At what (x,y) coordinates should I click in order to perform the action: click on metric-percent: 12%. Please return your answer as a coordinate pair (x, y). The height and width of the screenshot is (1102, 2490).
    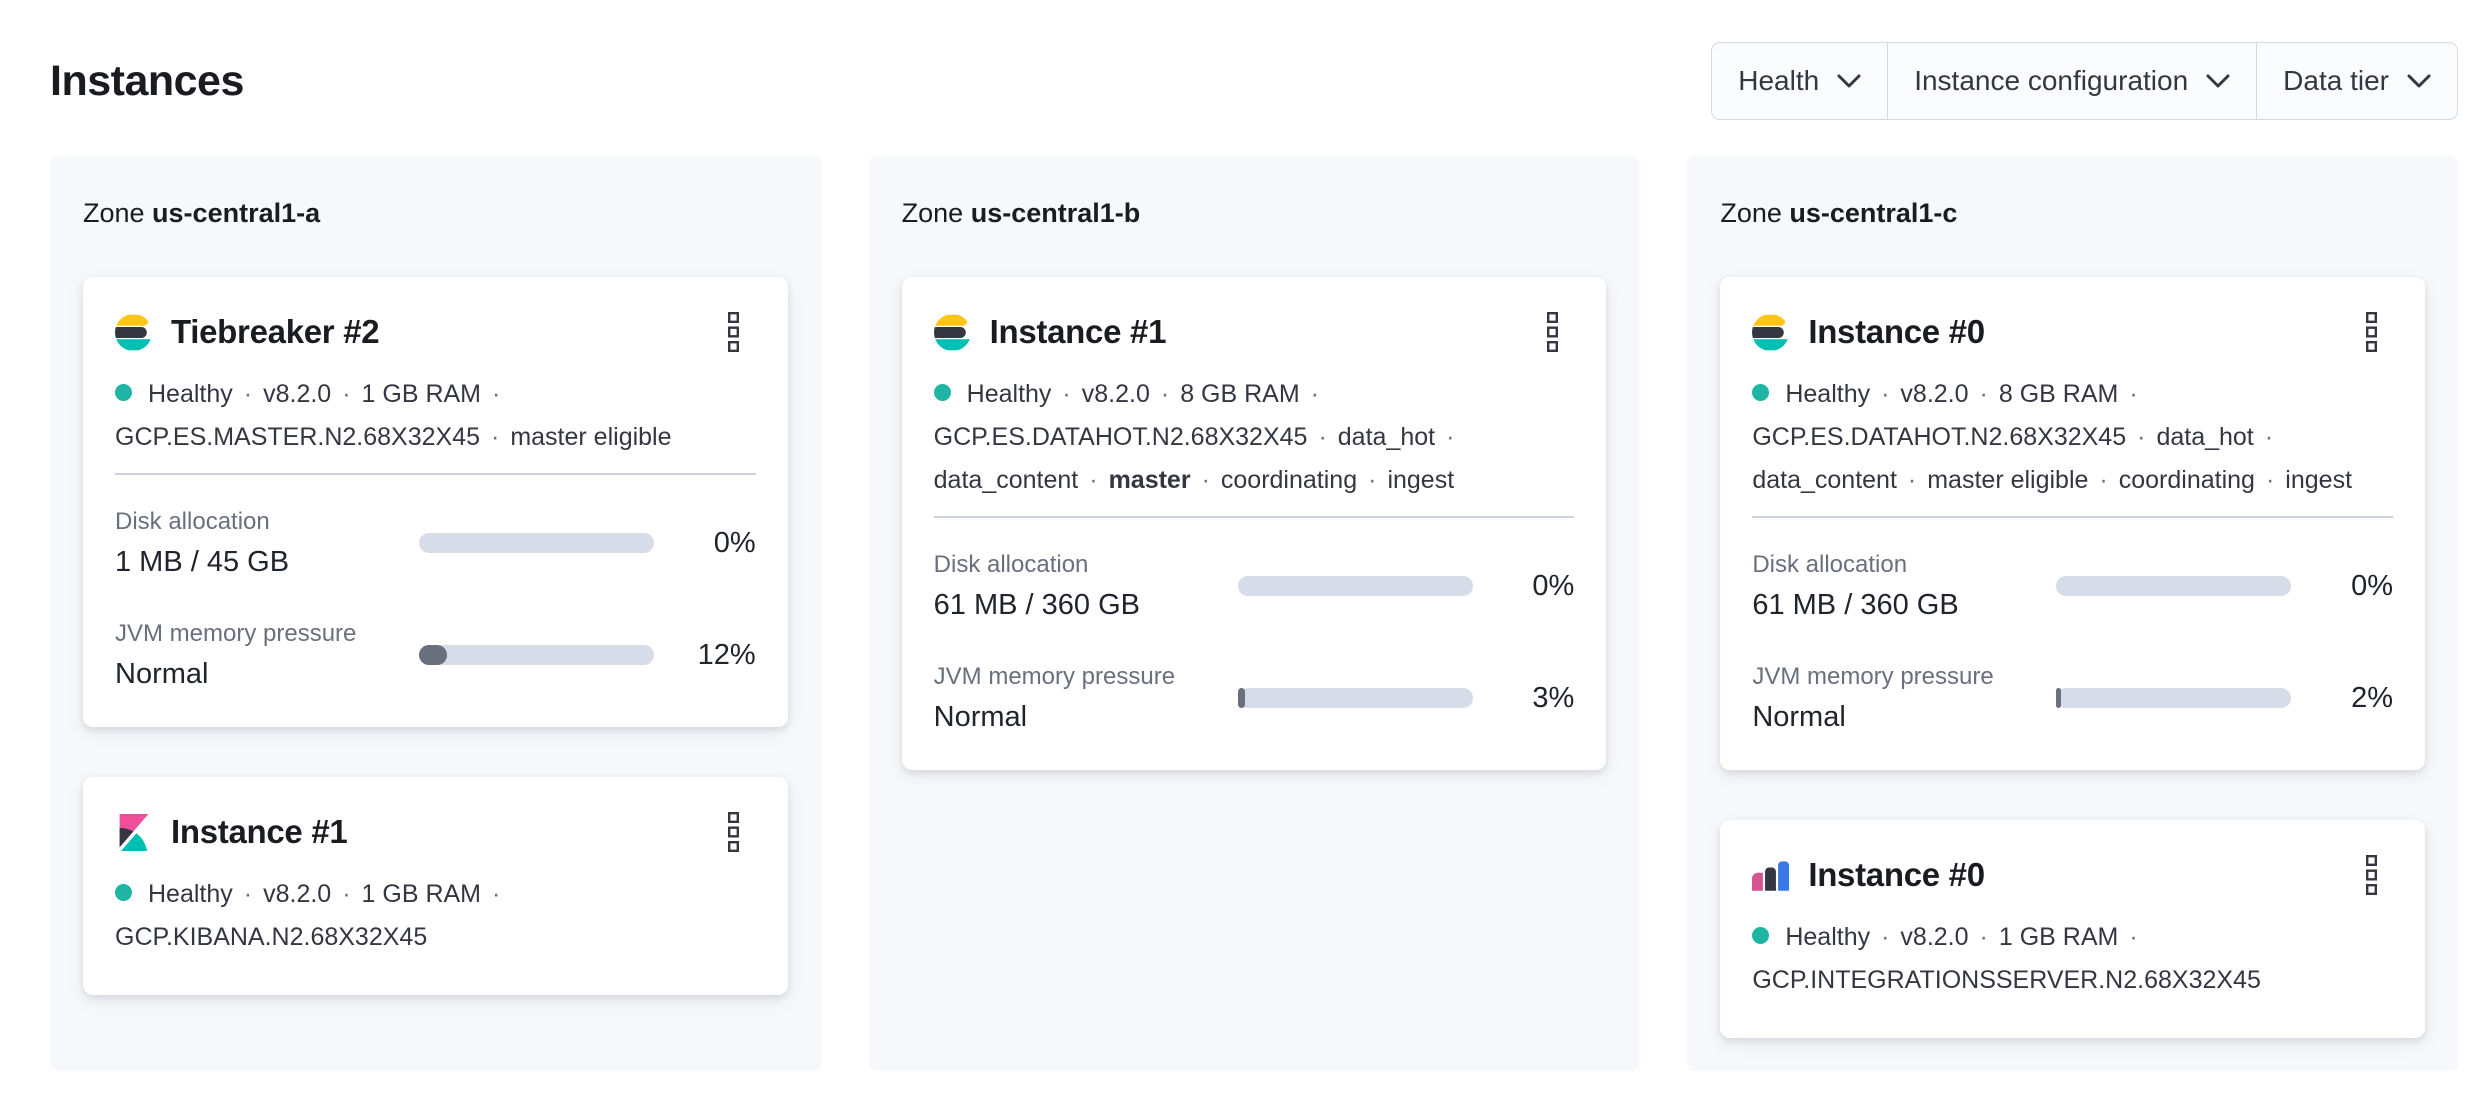
    Looking at the image, I should click on (726, 654).